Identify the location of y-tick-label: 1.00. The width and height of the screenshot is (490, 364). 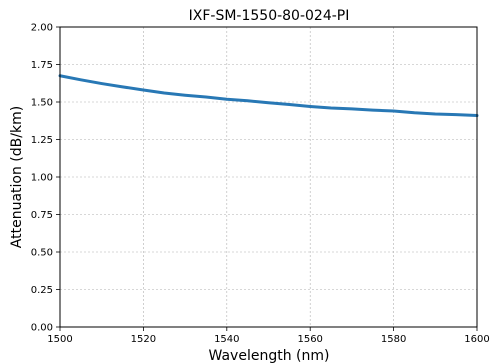
(42, 178).